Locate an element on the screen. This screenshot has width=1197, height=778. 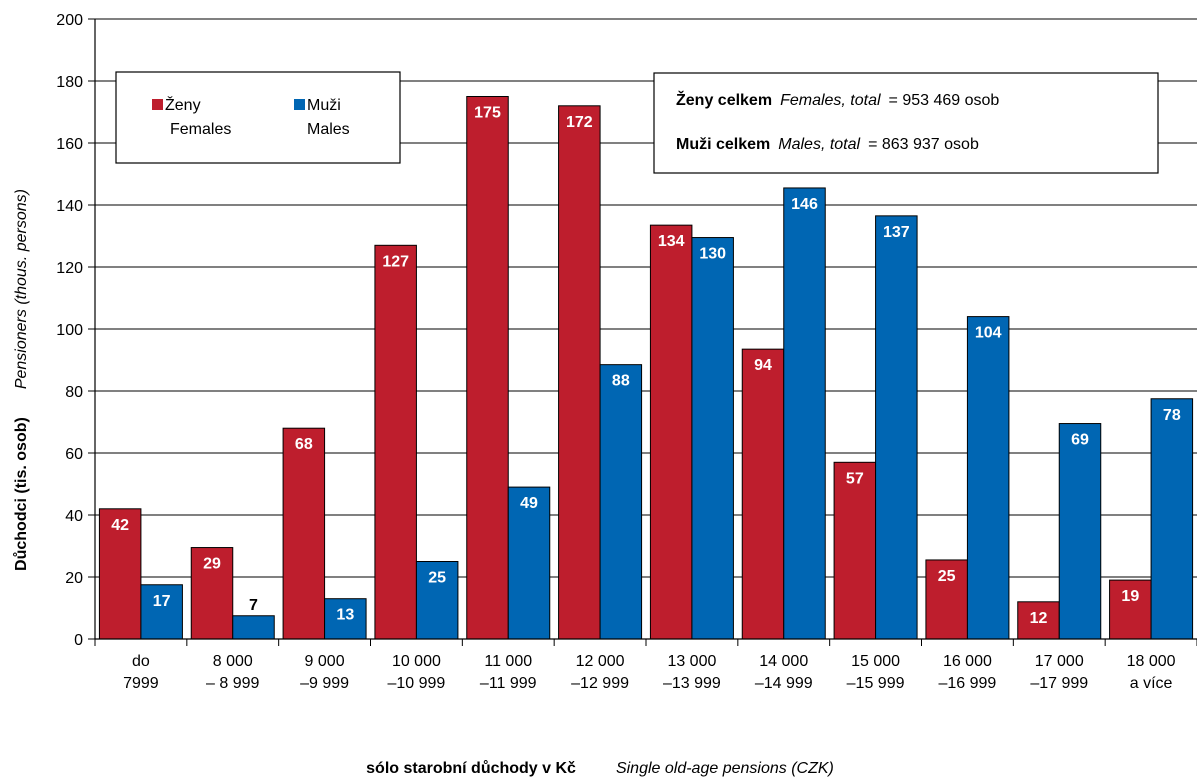
y-tick-label: 160 is located at coordinates (69, 144).